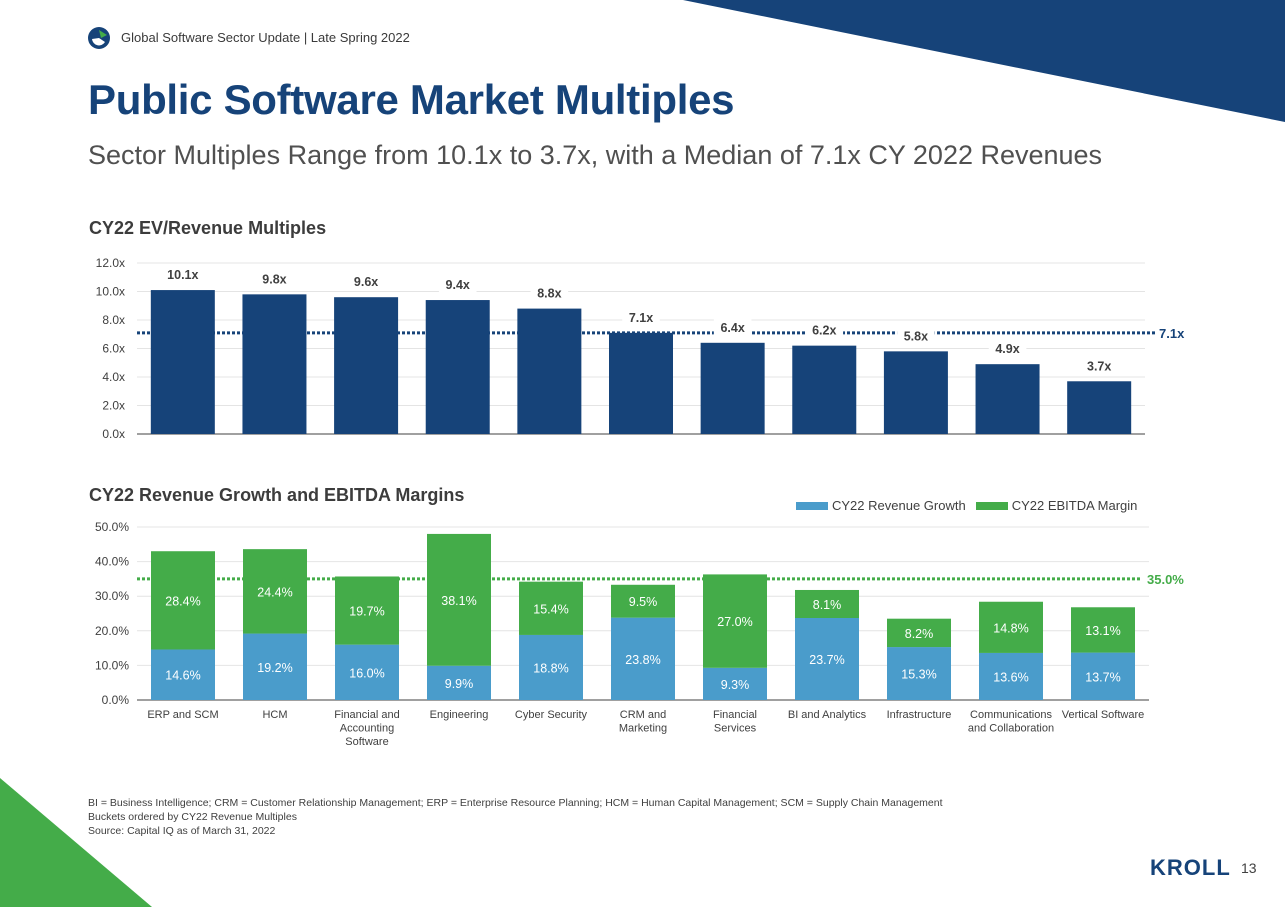 Image resolution: width=1285 pixels, height=907 pixels. What do you see at coordinates (899, 505) in the screenshot?
I see `legend-label-revenue-growth: CY22 Revenue Growth` at bounding box center [899, 505].